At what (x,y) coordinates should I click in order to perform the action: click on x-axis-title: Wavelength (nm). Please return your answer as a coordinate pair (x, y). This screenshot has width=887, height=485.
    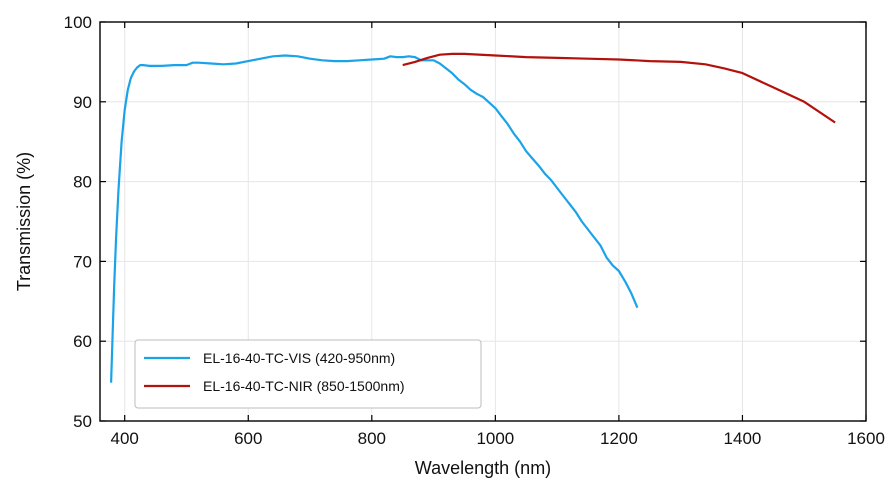
    Looking at the image, I should click on (483, 468).